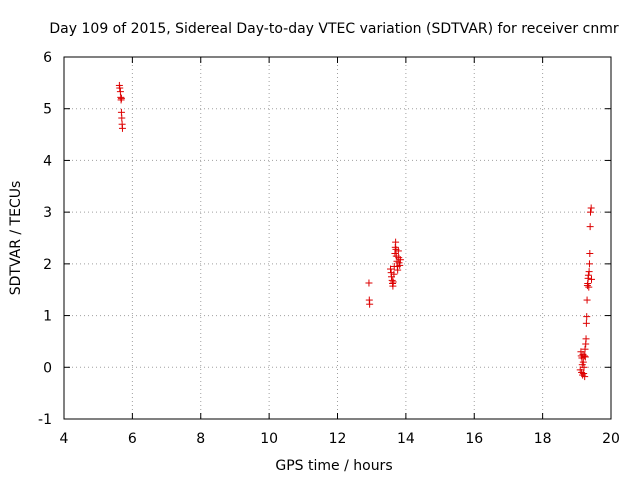 Image resolution: width=640 pixels, height=480 pixels. Describe the element at coordinates (47, 317) in the screenshot. I see `y-tick-label: 1` at that location.